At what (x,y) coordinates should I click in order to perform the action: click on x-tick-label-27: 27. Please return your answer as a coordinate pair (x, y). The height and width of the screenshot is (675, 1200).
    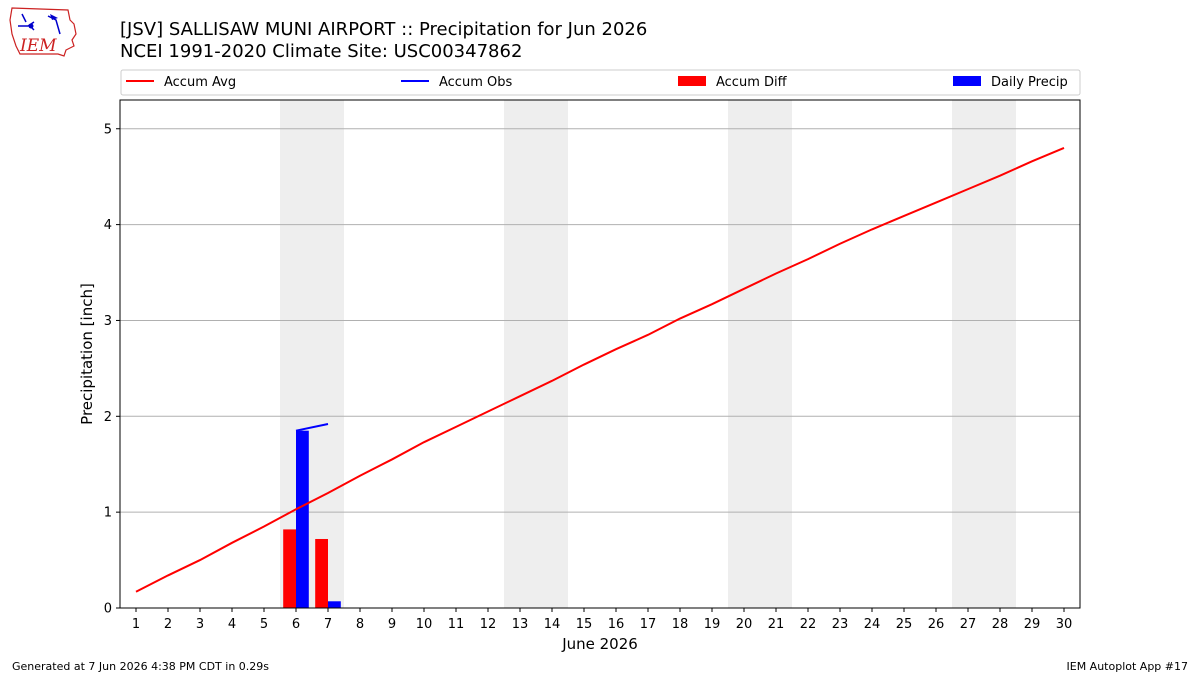
    Looking at the image, I should click on (968, 624).